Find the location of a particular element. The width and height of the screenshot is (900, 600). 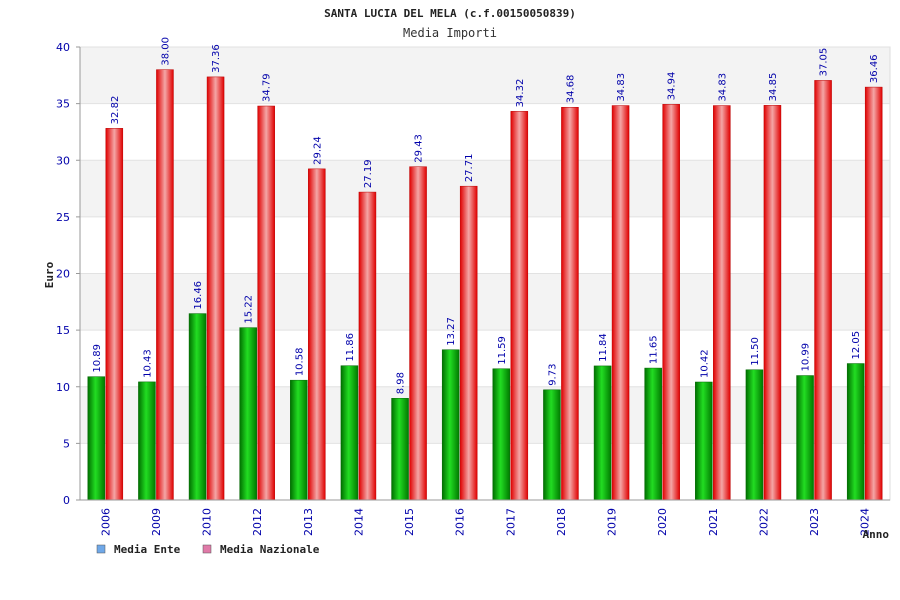

legend-swatch-media-nazionale is located at coordinates (207, 549).